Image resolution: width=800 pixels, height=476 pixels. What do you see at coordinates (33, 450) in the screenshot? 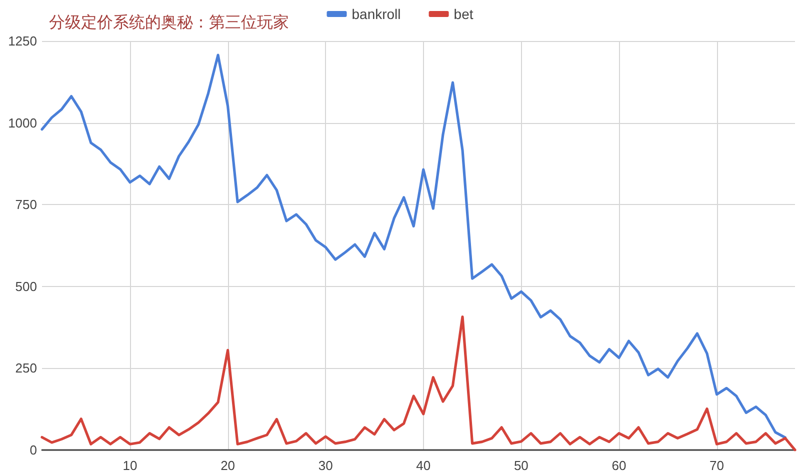
I see `y-tick-label: 0` at bounding box center [33, 450].